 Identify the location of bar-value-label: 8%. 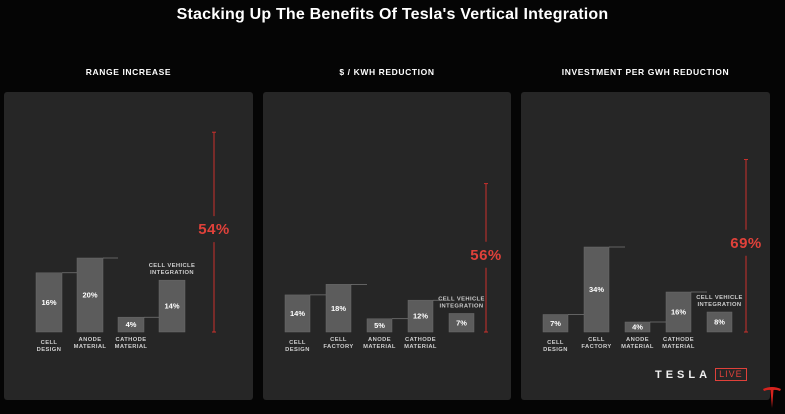
(719, 322).